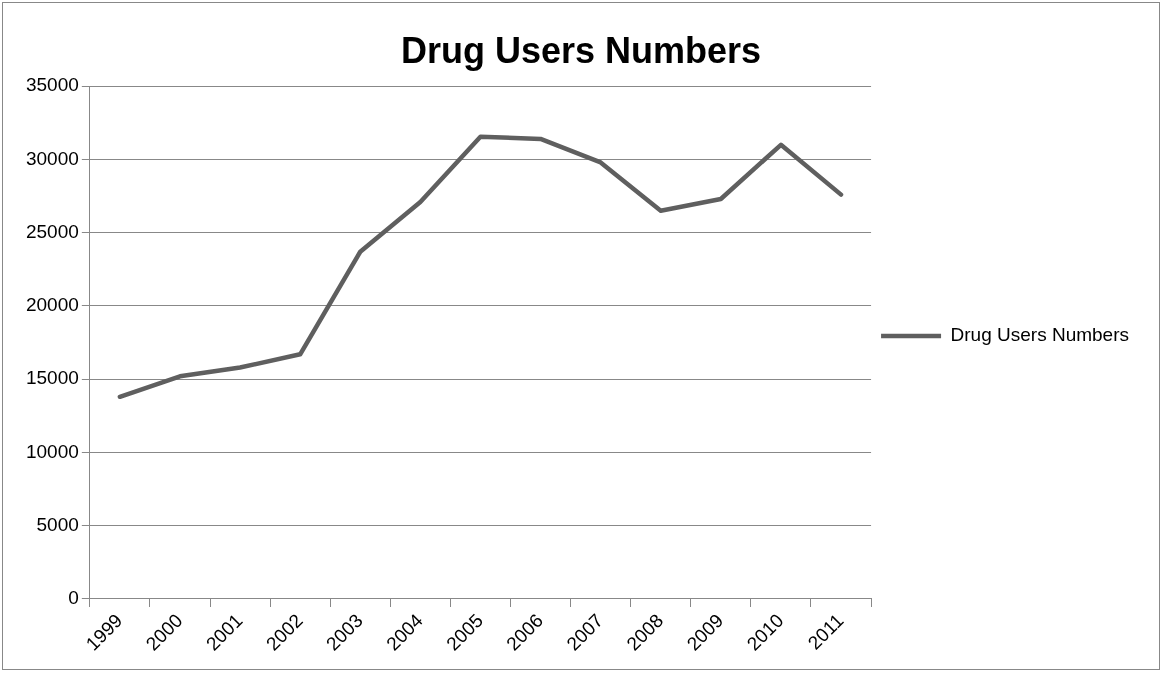 The width and height of the screenshot is (1165, 675). What do you see at coordinates (52, 85) in the screenshot?
I see `y-tick-label: 35000` at bounding box center [52, 85].